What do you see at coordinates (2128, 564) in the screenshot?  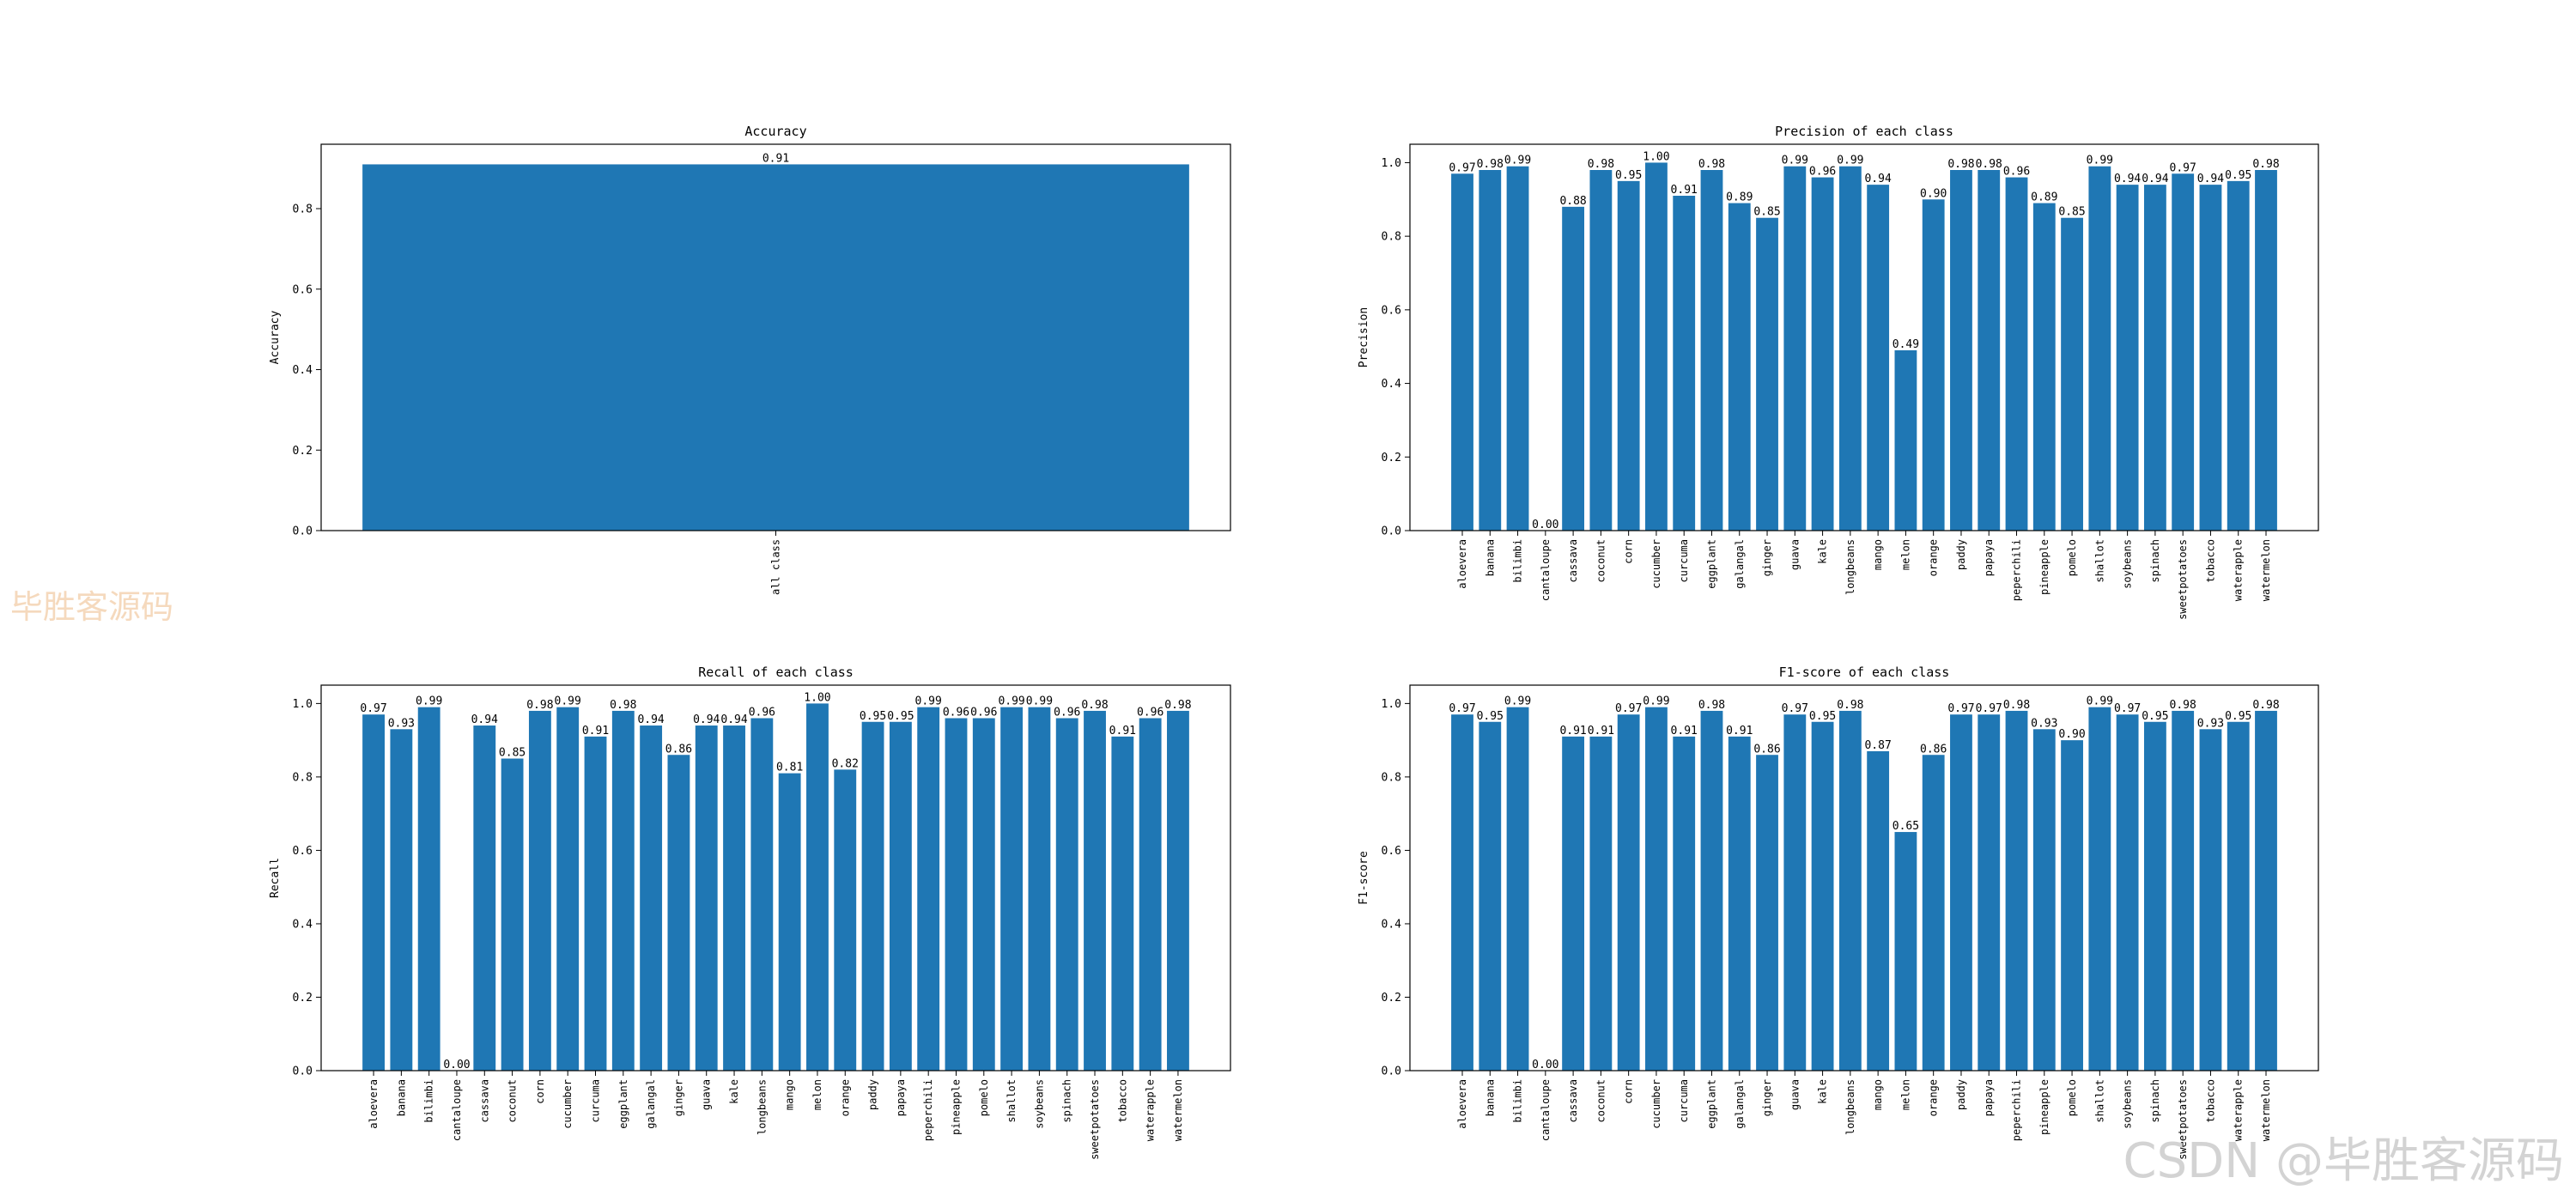 I see `x-tick-label: soybeans` at bounding box center [2128, 564].